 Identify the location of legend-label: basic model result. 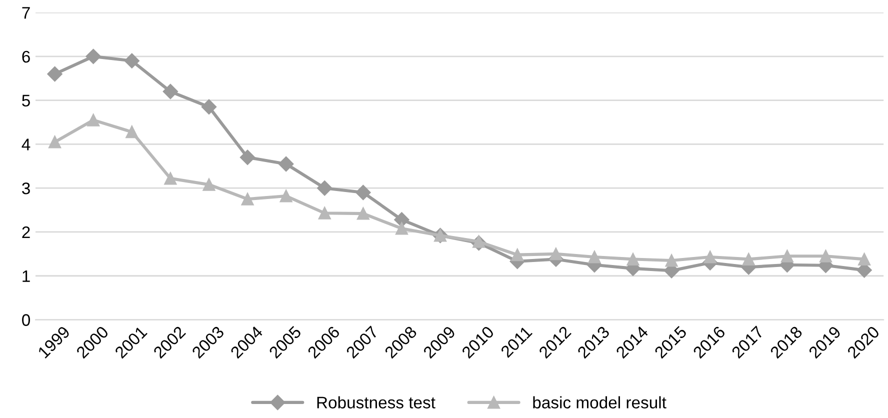
(599, 402).